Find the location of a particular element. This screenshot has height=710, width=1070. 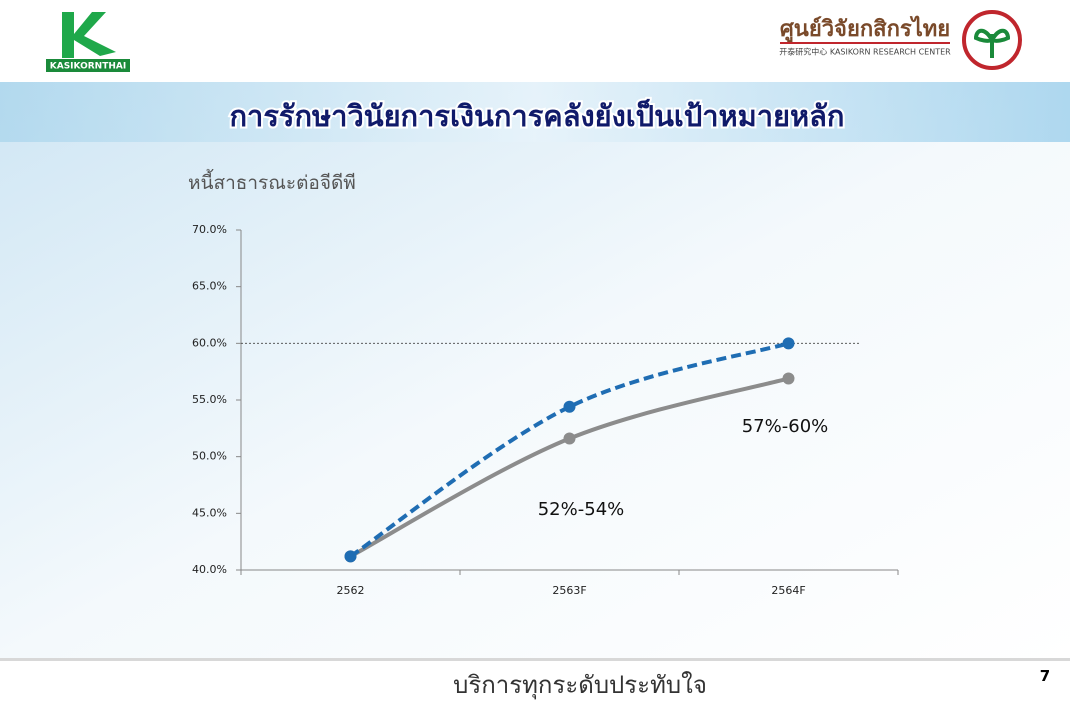

series-line is located at coordinates (569, 450).